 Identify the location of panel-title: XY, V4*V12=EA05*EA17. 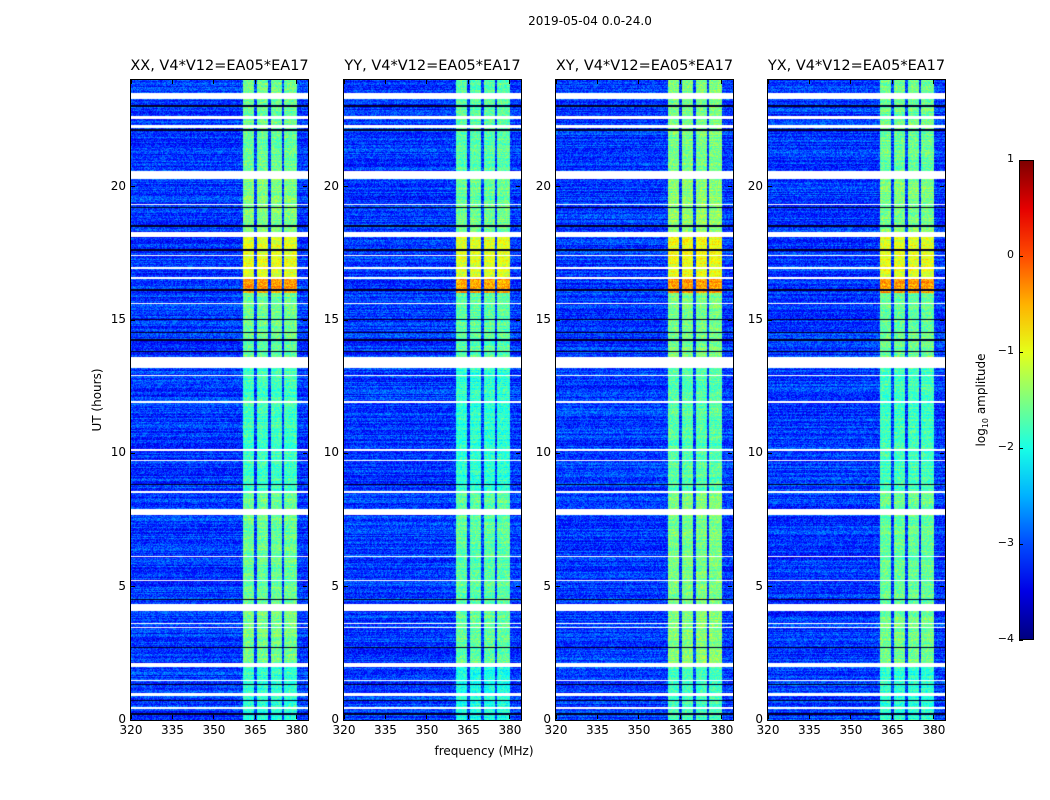
(644, 66).